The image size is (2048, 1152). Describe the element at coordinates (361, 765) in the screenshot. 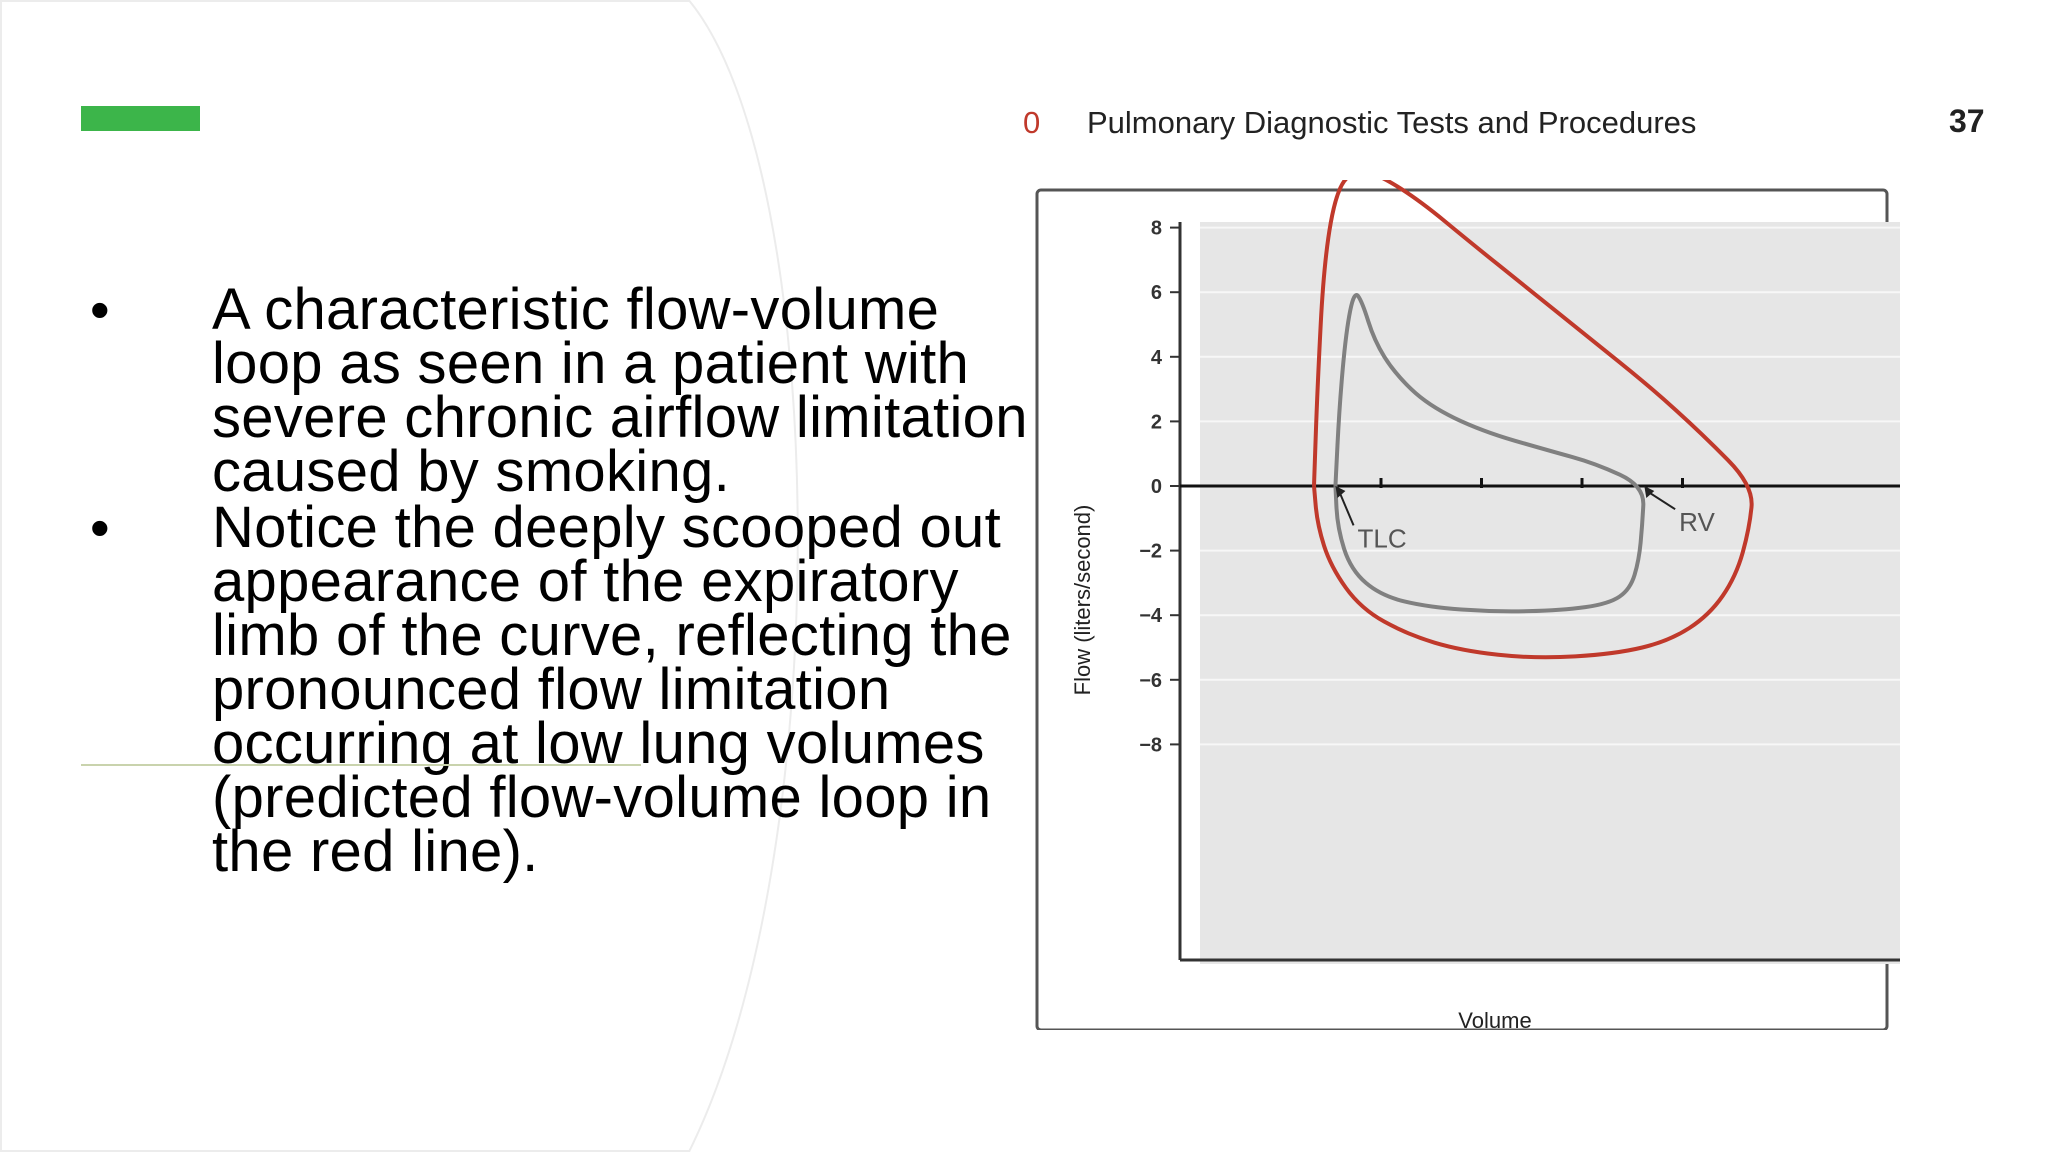

I see `divider-line` at that location.